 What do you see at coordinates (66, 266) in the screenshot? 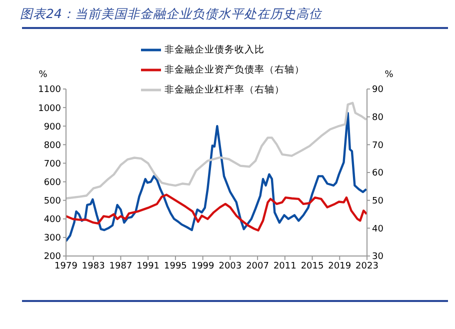
I see `x-tick-label: 1979` at bounding box center [66, 266].